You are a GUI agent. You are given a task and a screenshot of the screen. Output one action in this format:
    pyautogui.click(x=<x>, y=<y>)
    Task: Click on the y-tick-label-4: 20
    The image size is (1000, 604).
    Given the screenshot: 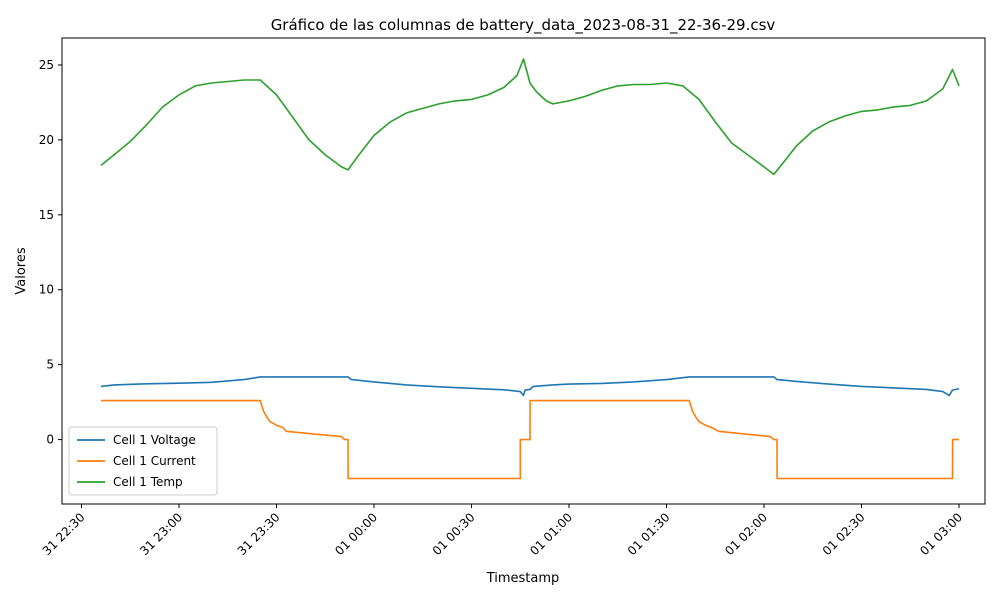 What is the action you would take?
    pyautogui.click(x=46, y=140)
    